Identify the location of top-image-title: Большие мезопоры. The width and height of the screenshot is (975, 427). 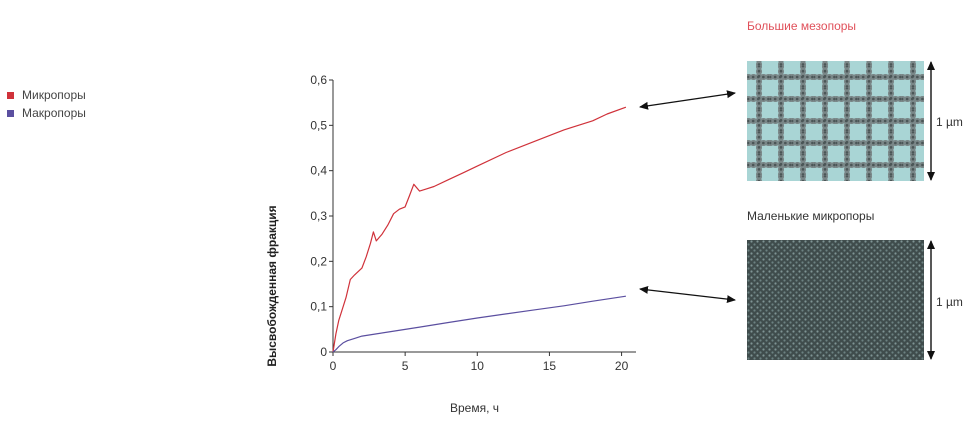
(802, 26).